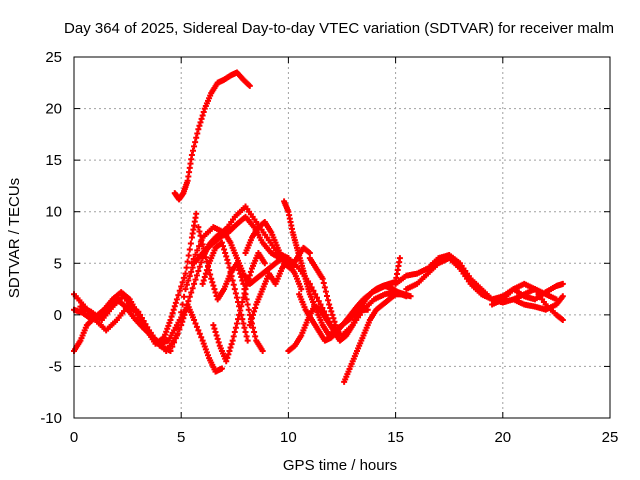 The width and height of the screenshot is (640, 480). What do you see at coordinates (58, 315) in the screenshot?
I see `y-tick-label: 0` at bounding box center [58, 315].